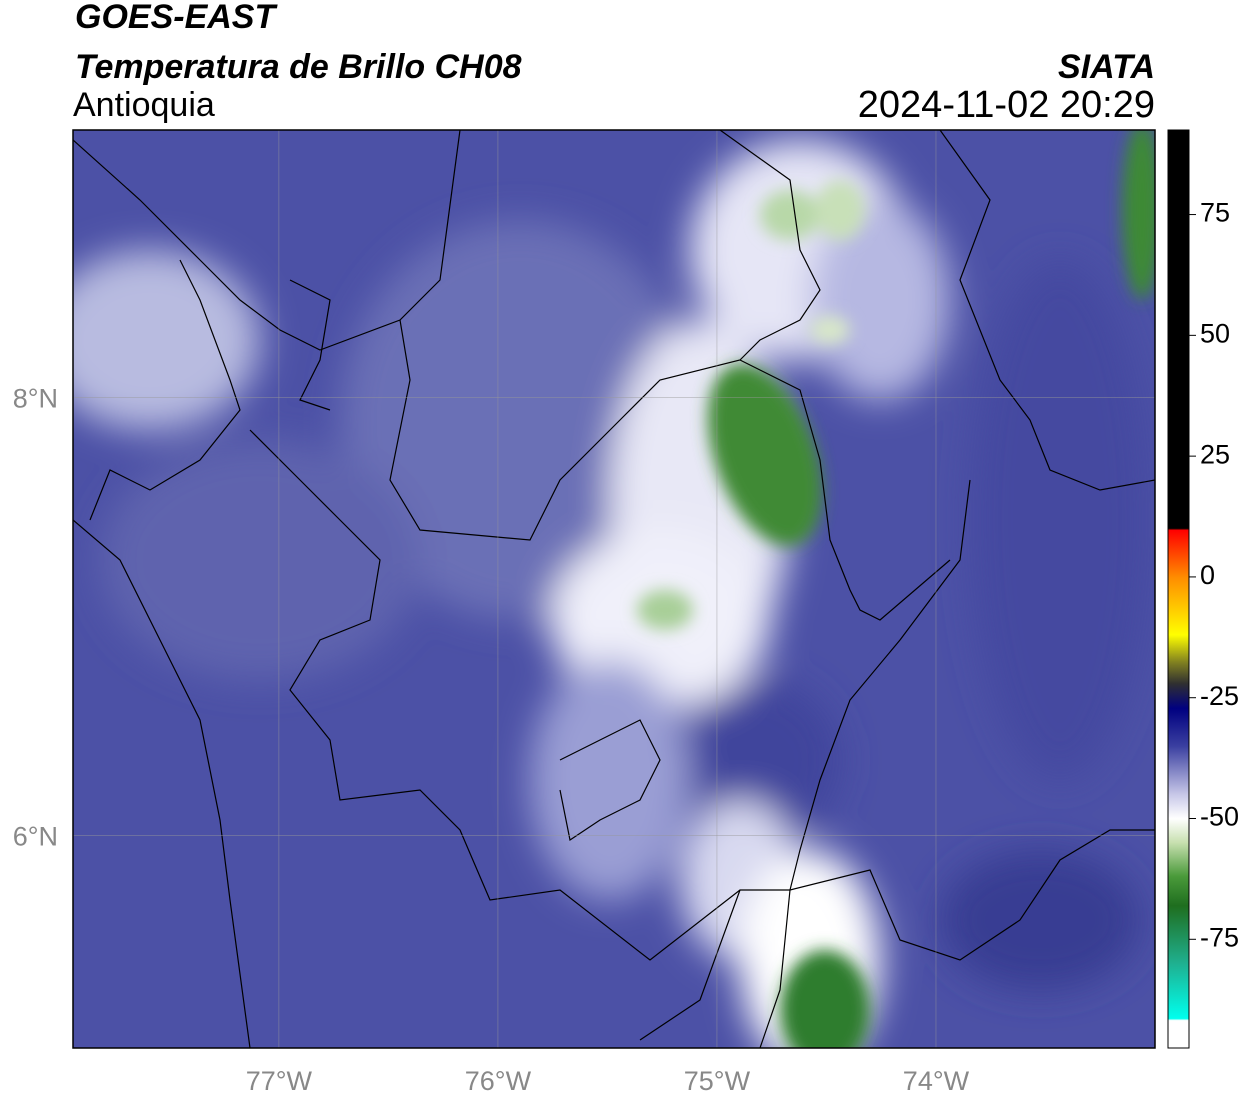  What do you see at coordinates (35, 398) in the screenshot?
I see `y-tick-label: 8°N` at bounding box center [35, 398].